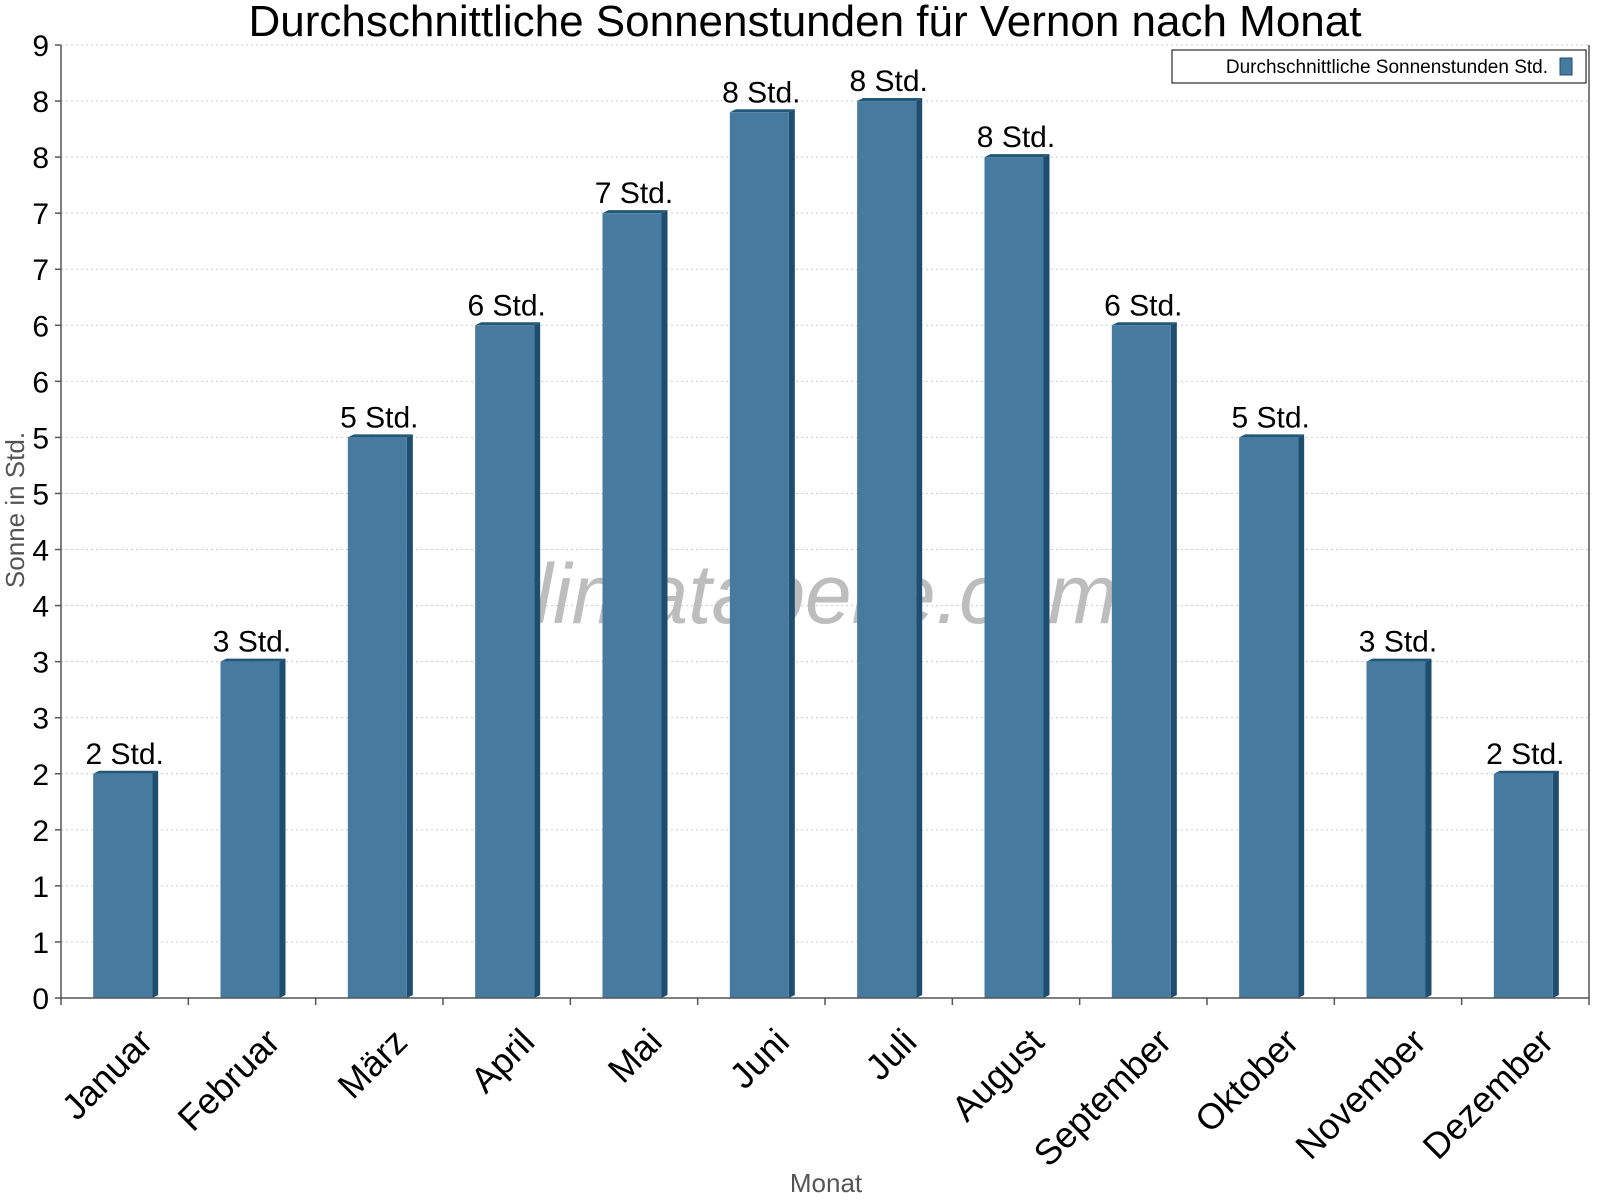  I want to click on legend-swatch, so click(1566, 66).